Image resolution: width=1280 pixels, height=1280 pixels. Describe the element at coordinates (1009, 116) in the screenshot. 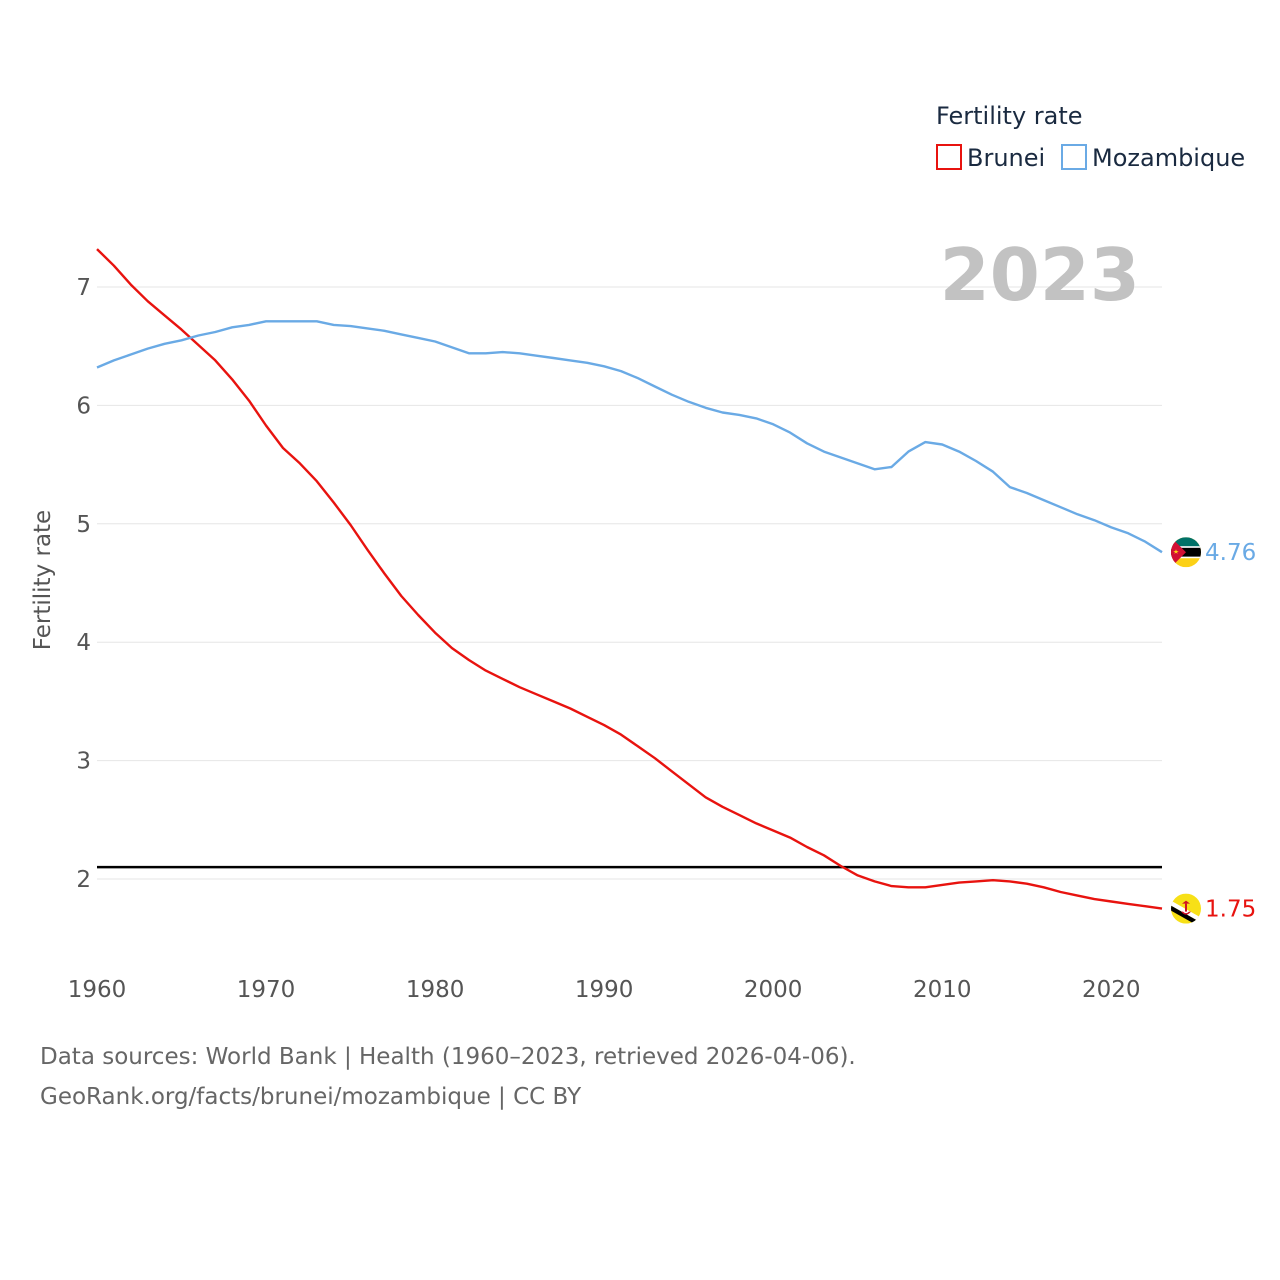

I see `legend-title: Fertility rate` at that location.